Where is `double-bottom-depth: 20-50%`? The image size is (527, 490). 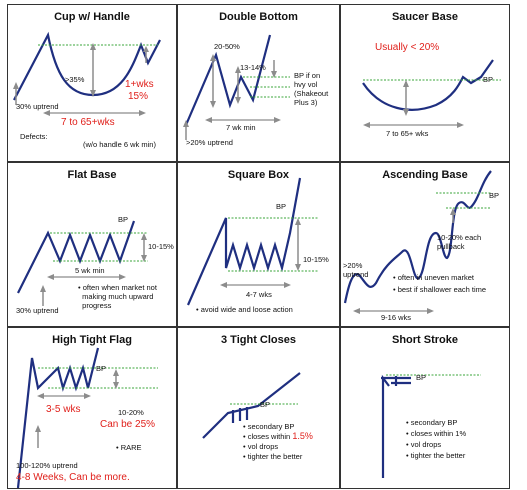
double-bottom-depth: 20-50% is located at coordinates (227, 46).